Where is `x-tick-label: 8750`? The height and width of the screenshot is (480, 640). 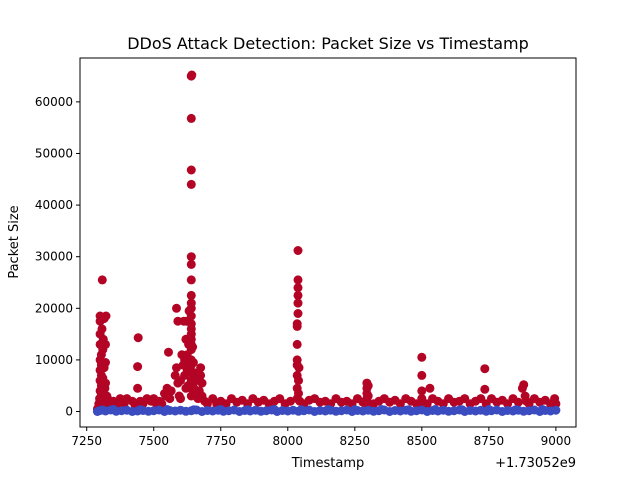
x-tick-label: 8750 is located at coordinates (489, 441).